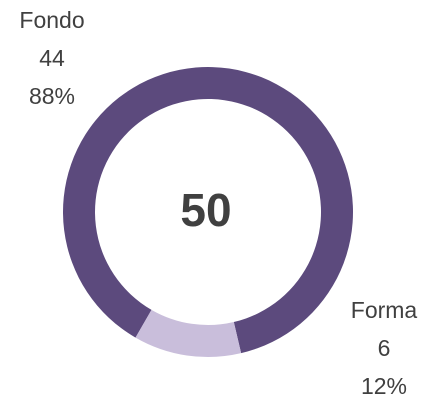 This screenshot has width=427, height=401. I want to click on value-label: 6, so click(384, 348).